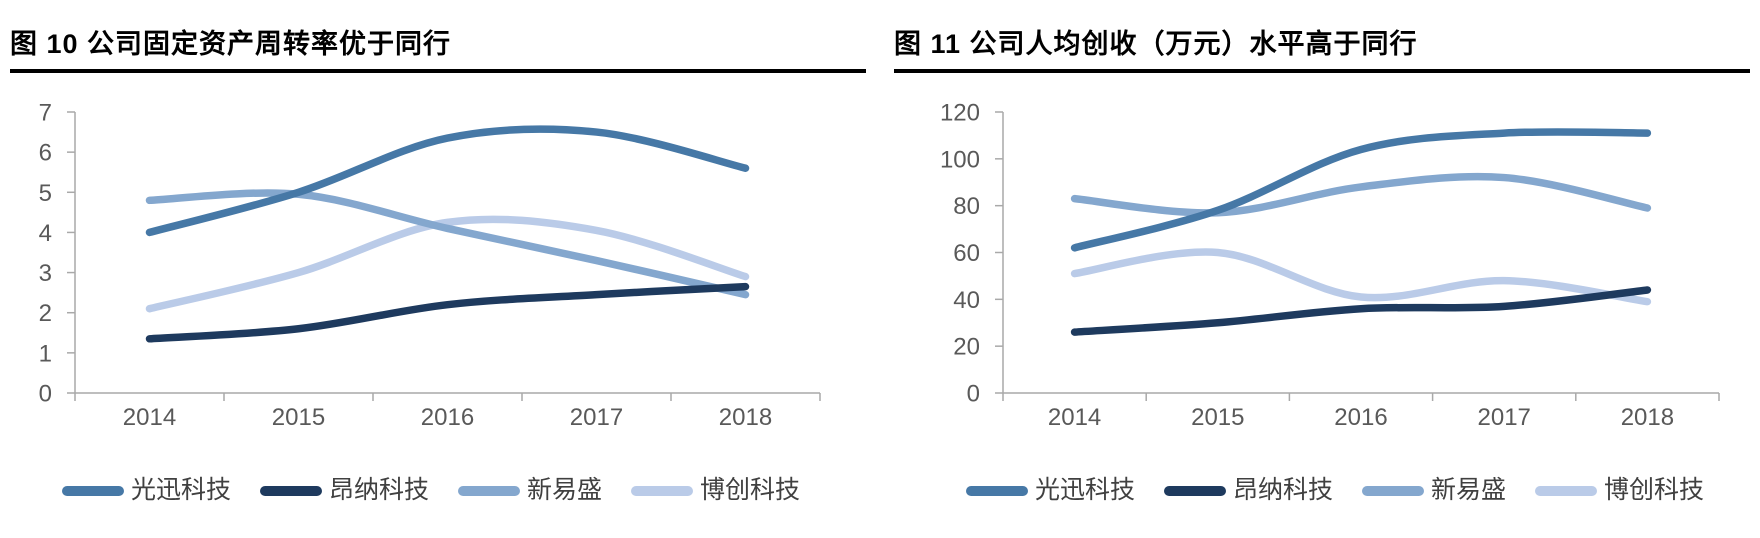  What do you see at coordinates (960, 159) in the screenshot?
I see `y-tick-label: 100` at bounding box center [960, 159].